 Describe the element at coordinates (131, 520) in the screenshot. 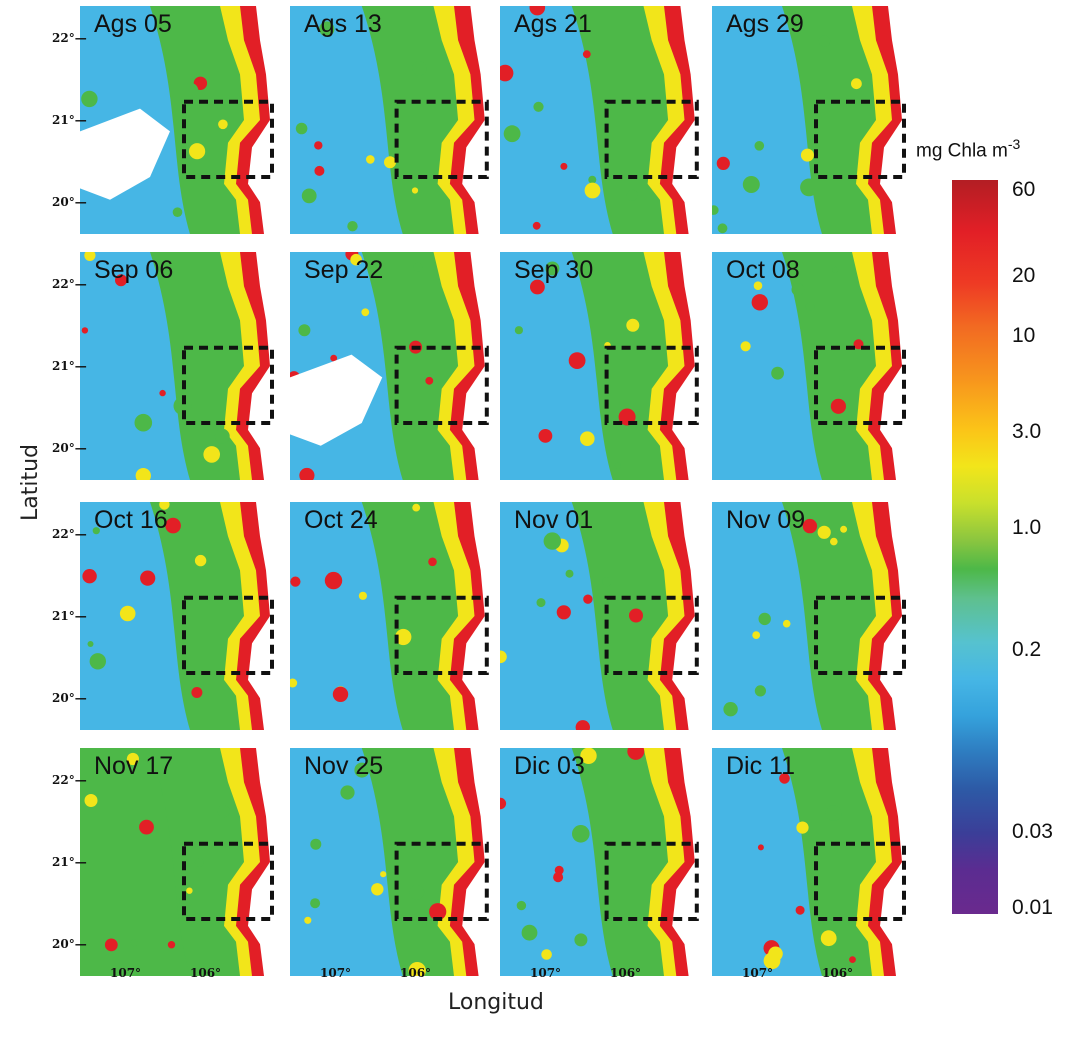

I see `panel-date-label: Oct 16` at that location.